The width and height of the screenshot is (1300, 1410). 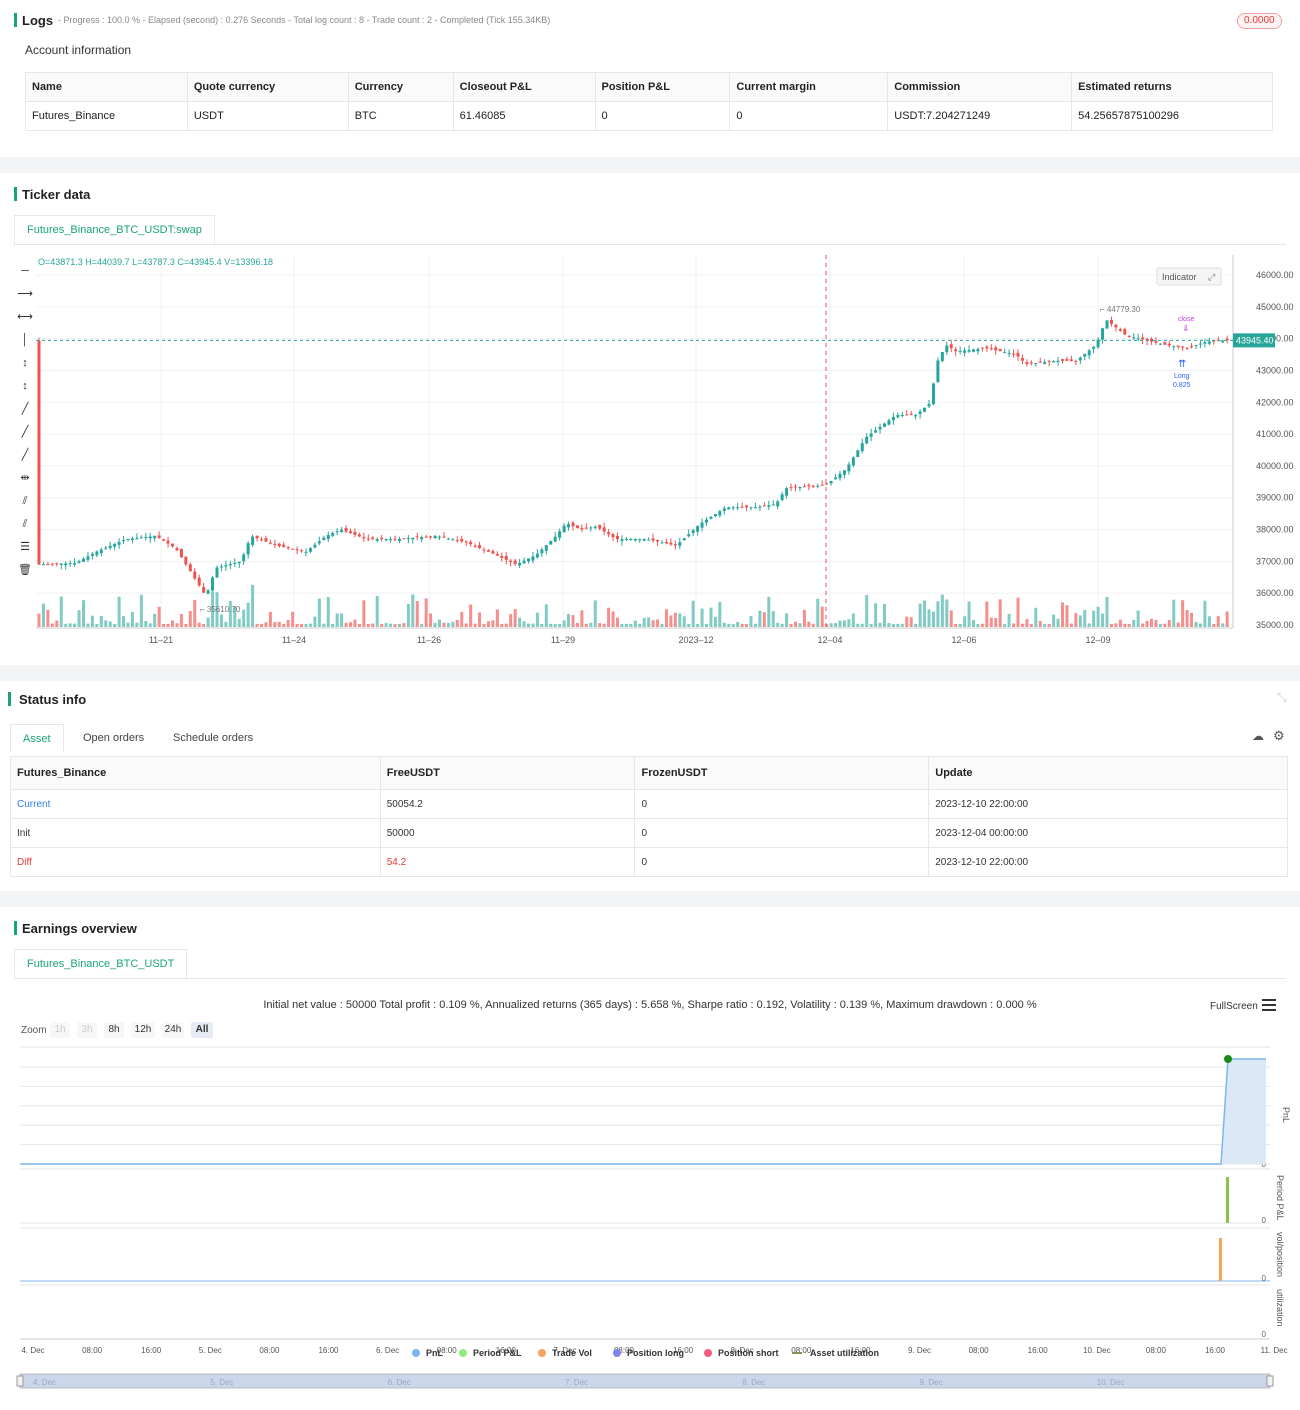 What do you see at coordinates (143, 1030) in the screenshot?
I see `zoom-button-12h: 12h` at bounding box center [143, 1030].